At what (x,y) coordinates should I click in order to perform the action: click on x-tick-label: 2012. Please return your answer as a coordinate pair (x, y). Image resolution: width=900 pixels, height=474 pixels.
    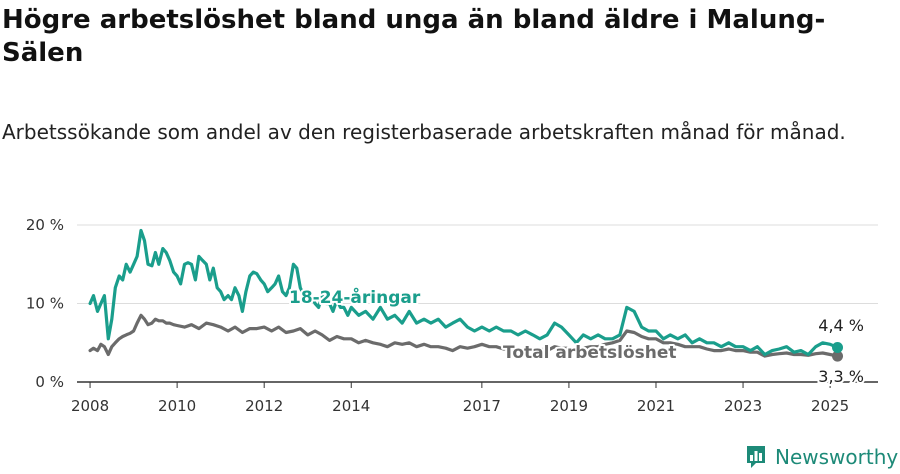
    Looking at the image, I should click on (264, 406).